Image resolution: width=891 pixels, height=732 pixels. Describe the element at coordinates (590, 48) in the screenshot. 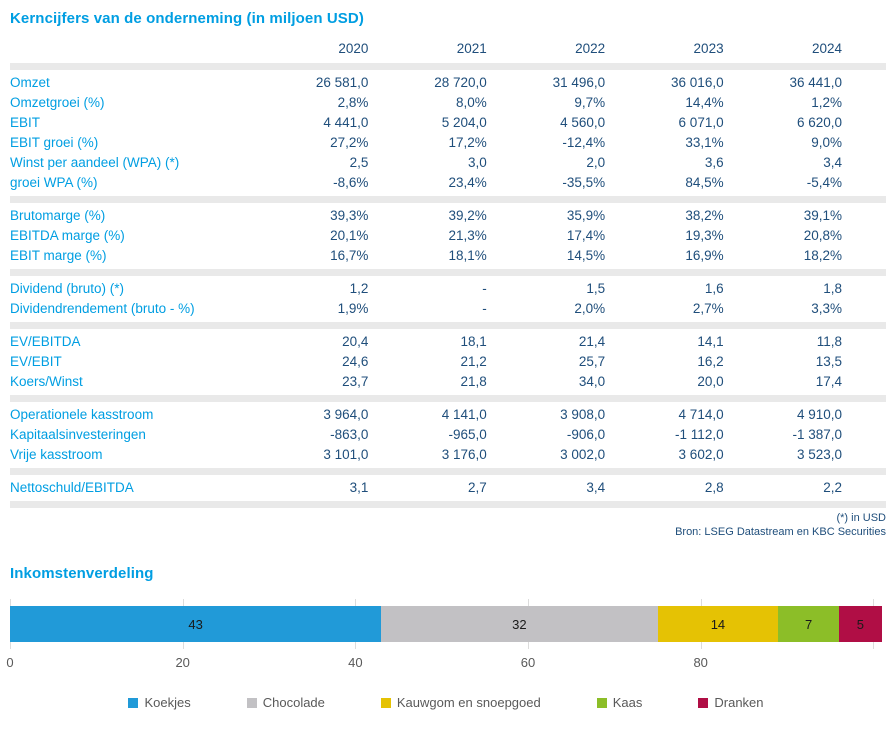

I see `year-header-2022: 2022` at that location.